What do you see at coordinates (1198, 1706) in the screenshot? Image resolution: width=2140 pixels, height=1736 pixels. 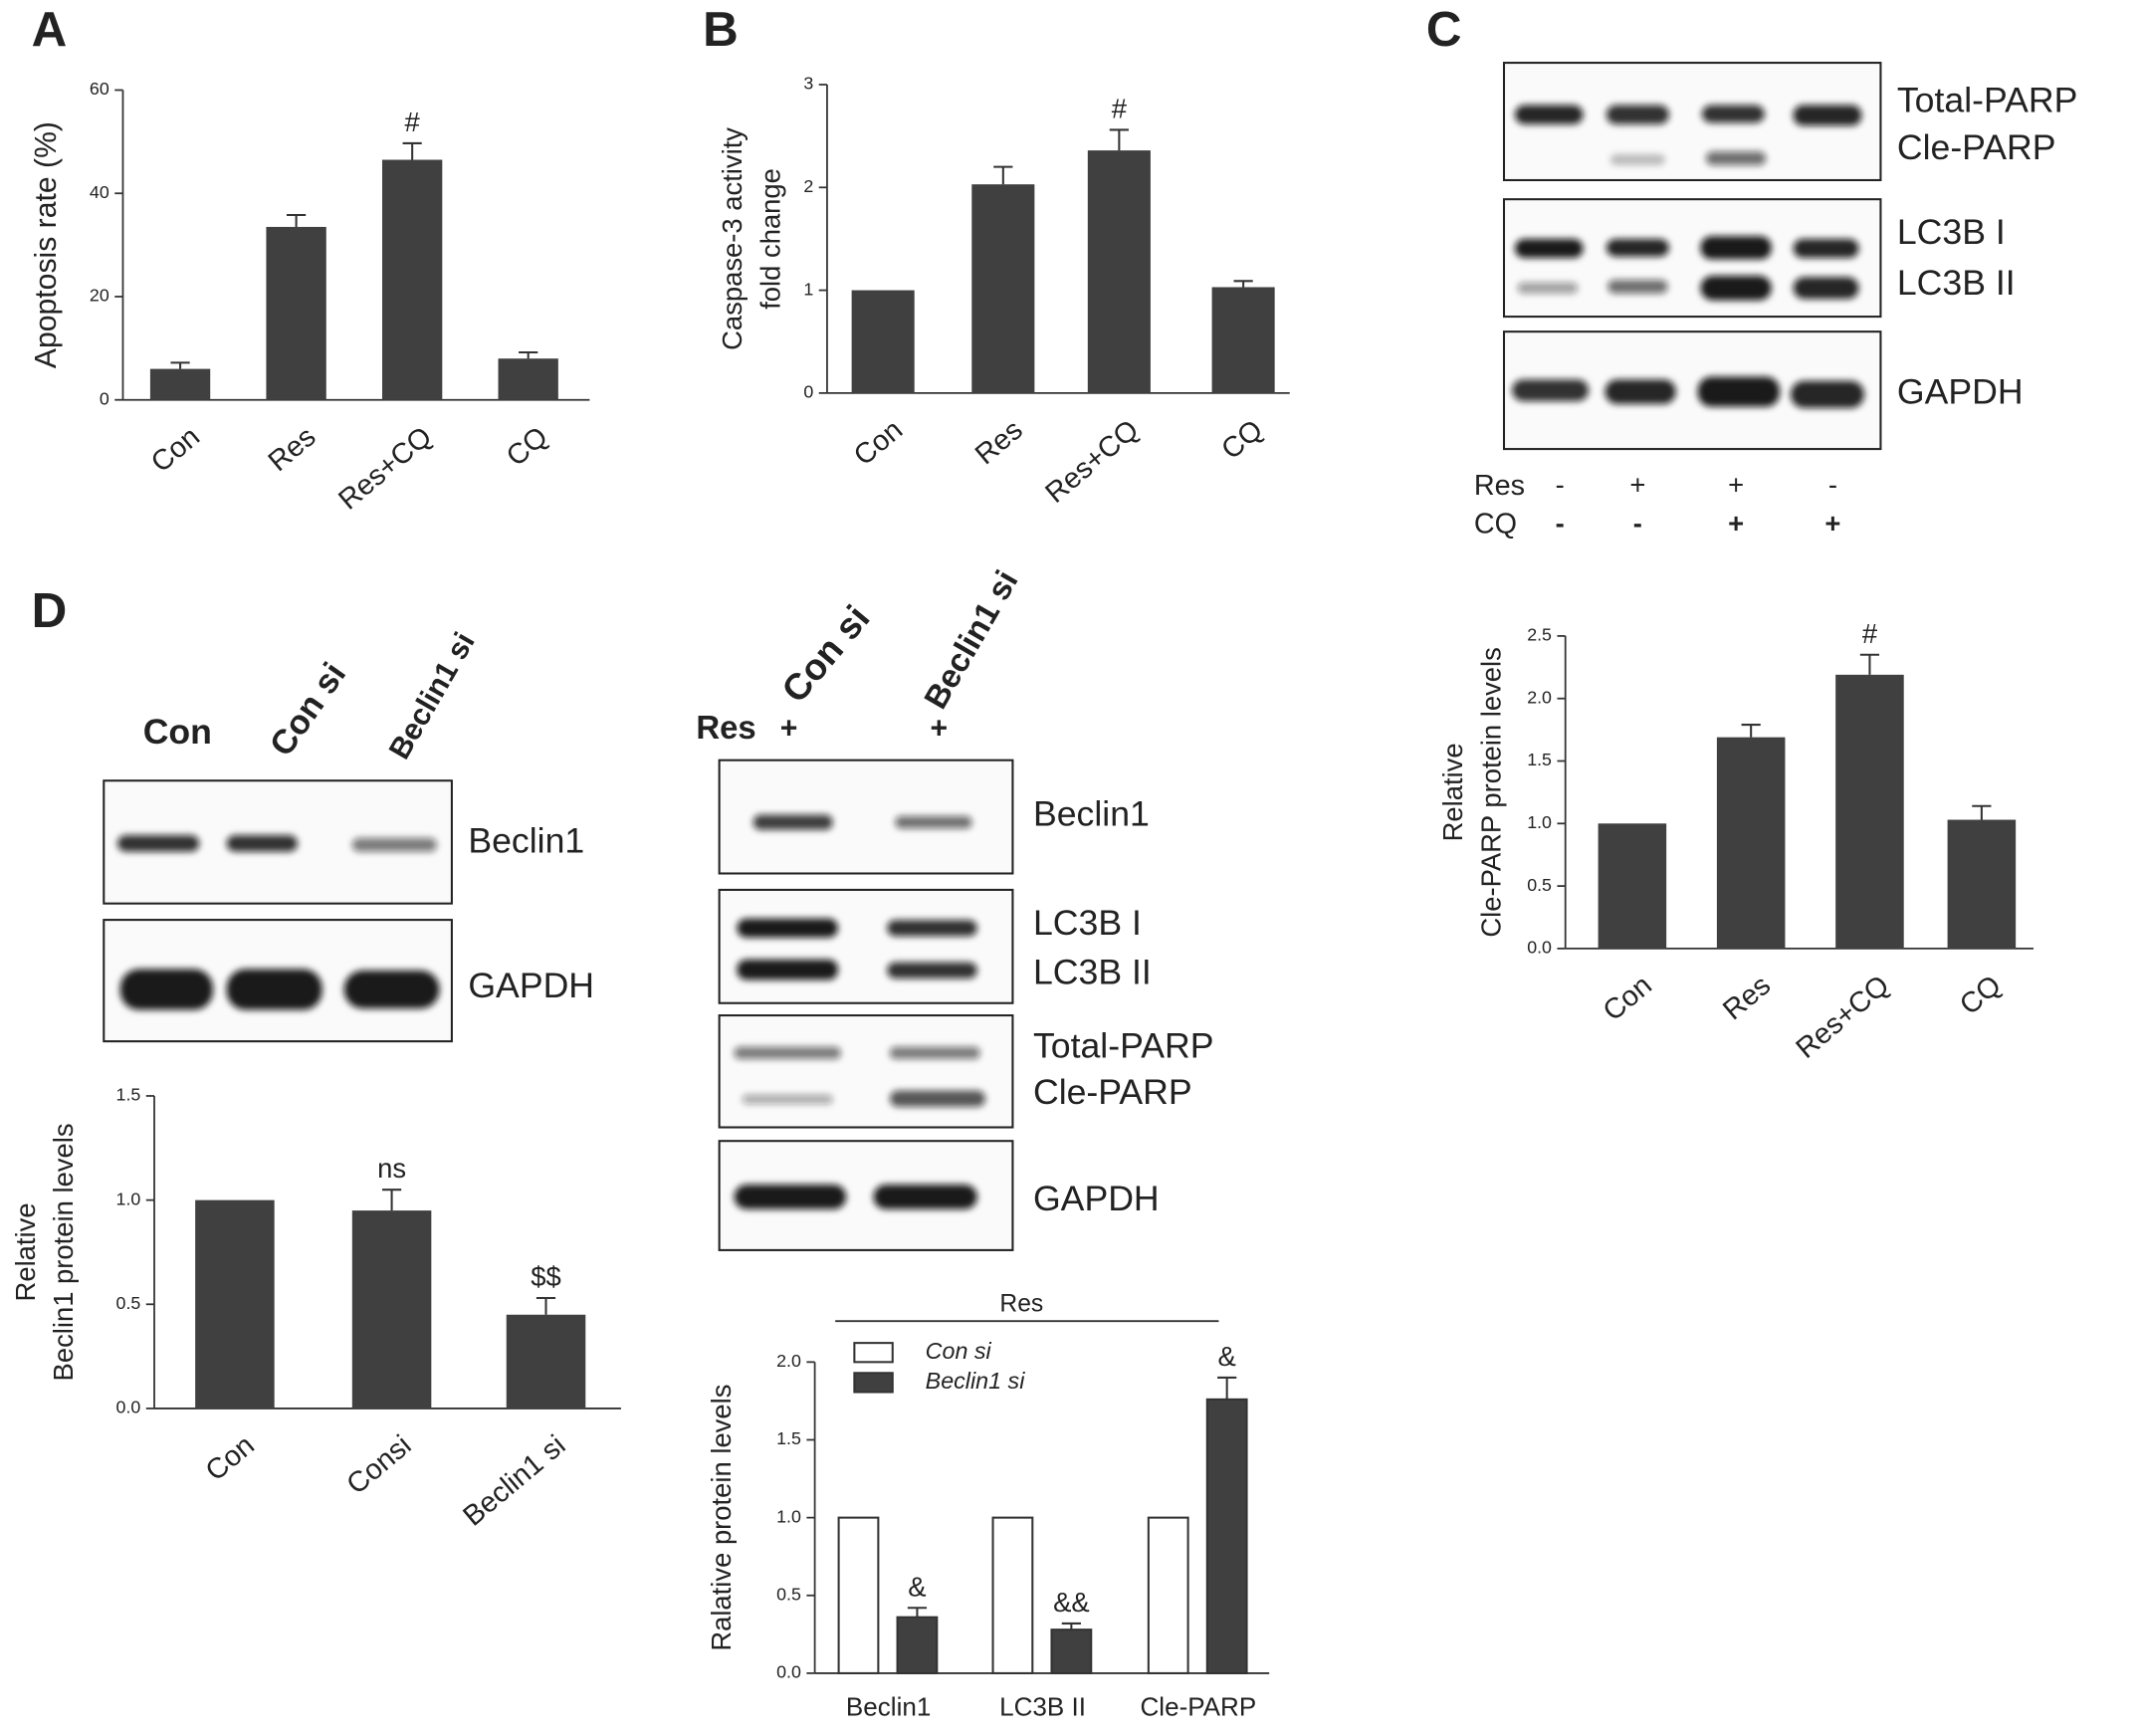 I see `x-tick-label: Cle-PARP` at bounding box center [1198, 1706].